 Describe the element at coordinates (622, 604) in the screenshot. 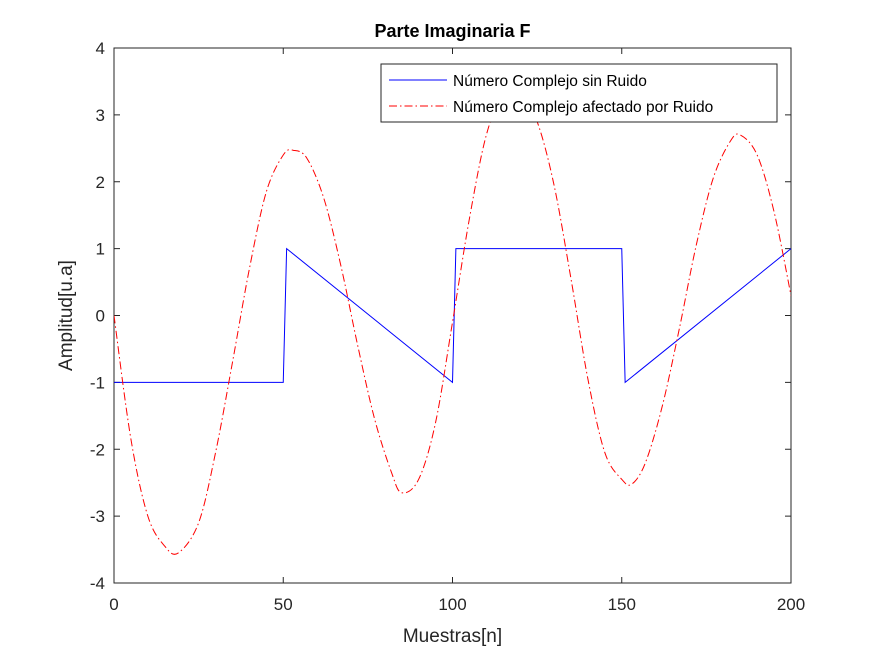

I see `x-tick-label: 150` at that location.